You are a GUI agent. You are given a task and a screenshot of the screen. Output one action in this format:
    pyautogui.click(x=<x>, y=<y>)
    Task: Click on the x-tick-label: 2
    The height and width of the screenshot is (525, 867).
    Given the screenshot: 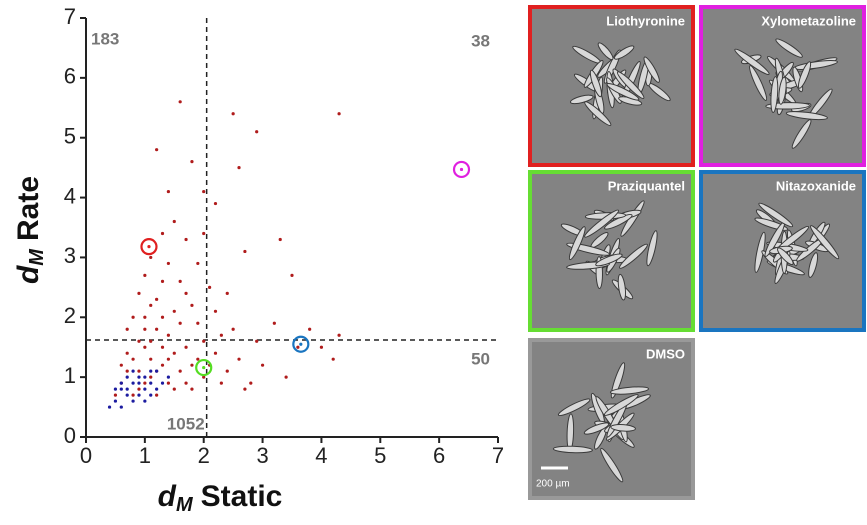 What is the action you would take?
    pyautogui.click(x=204, y=455)
    